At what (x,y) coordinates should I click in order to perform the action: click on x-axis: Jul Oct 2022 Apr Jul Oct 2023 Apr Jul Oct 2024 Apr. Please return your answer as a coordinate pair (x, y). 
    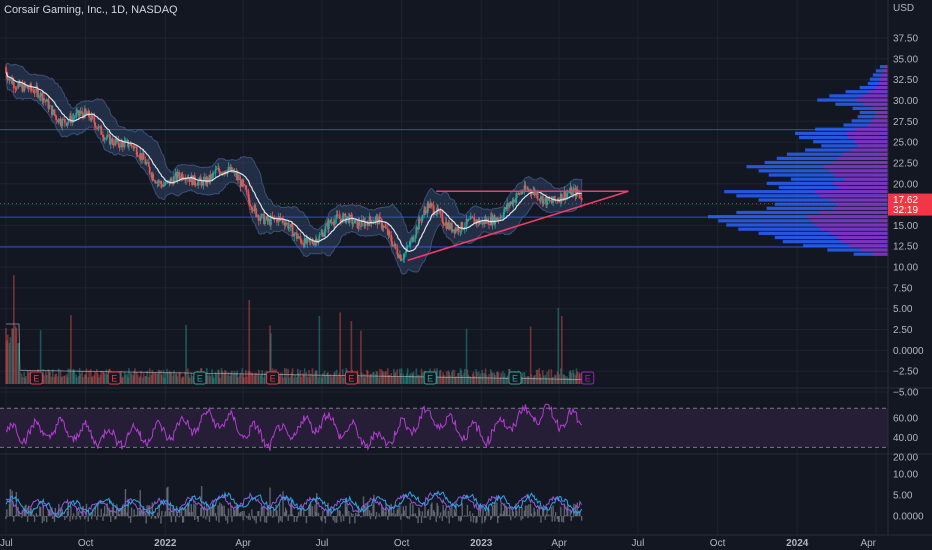
    Looking at the image, I should click on (438, 543).